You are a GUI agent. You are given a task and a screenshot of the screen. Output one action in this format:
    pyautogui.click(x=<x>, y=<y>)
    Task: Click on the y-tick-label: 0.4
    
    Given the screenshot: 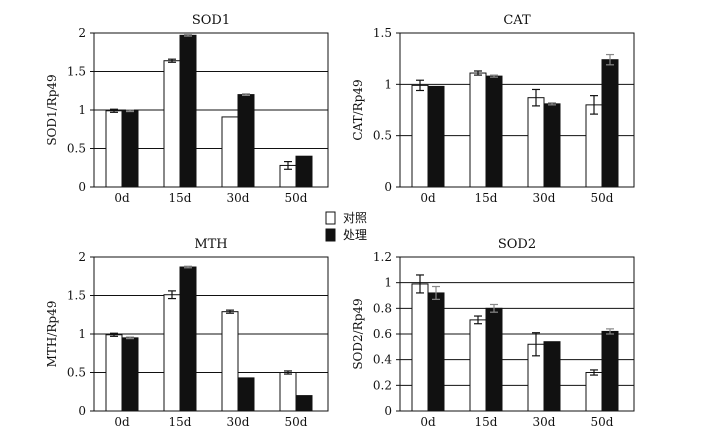 What is the action you would take?
    pyautogui.click(x=382, y=360)
    